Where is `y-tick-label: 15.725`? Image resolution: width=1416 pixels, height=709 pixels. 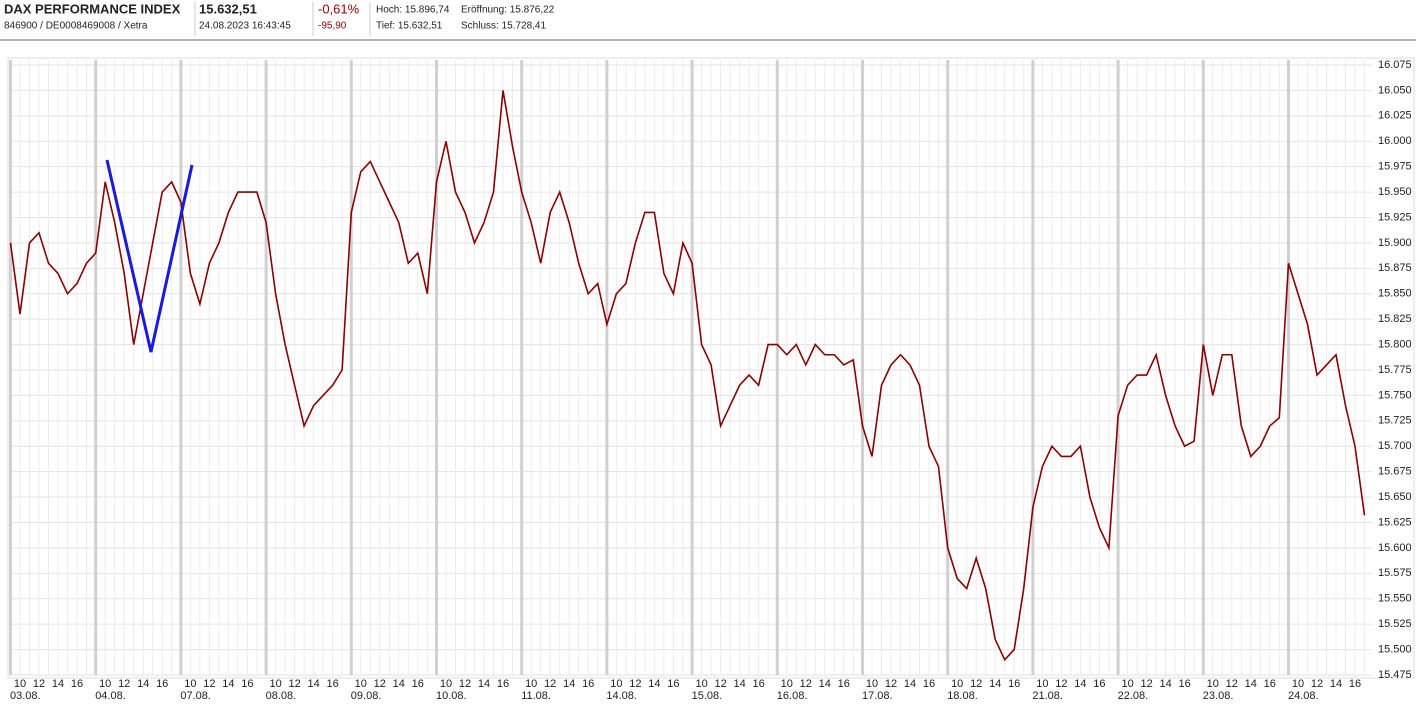
y-tick-label: 15.725 is located at coordinates (1395, 421).